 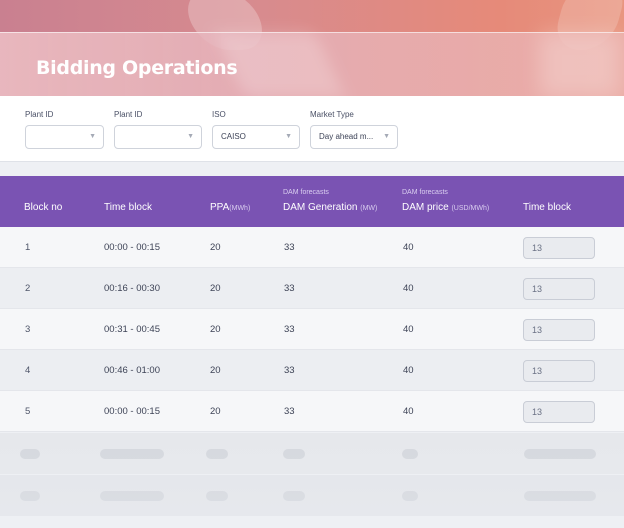 What do you see at coordinates (312, 247) in the screenshot?
I see `table-row: 1 00:00 - 00:15 20 33 40 13` at bounding box center [312, 247].